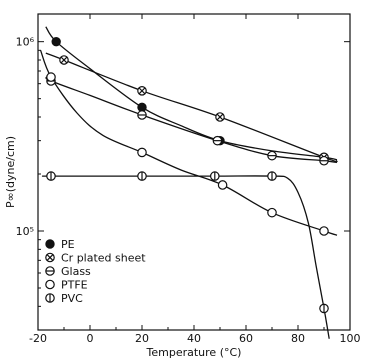 The width and height of the screenshot is (376, 362). Describe the element at coordinates (246, 338) in the screenshot. I see `x-tick-label: 60` at that location.